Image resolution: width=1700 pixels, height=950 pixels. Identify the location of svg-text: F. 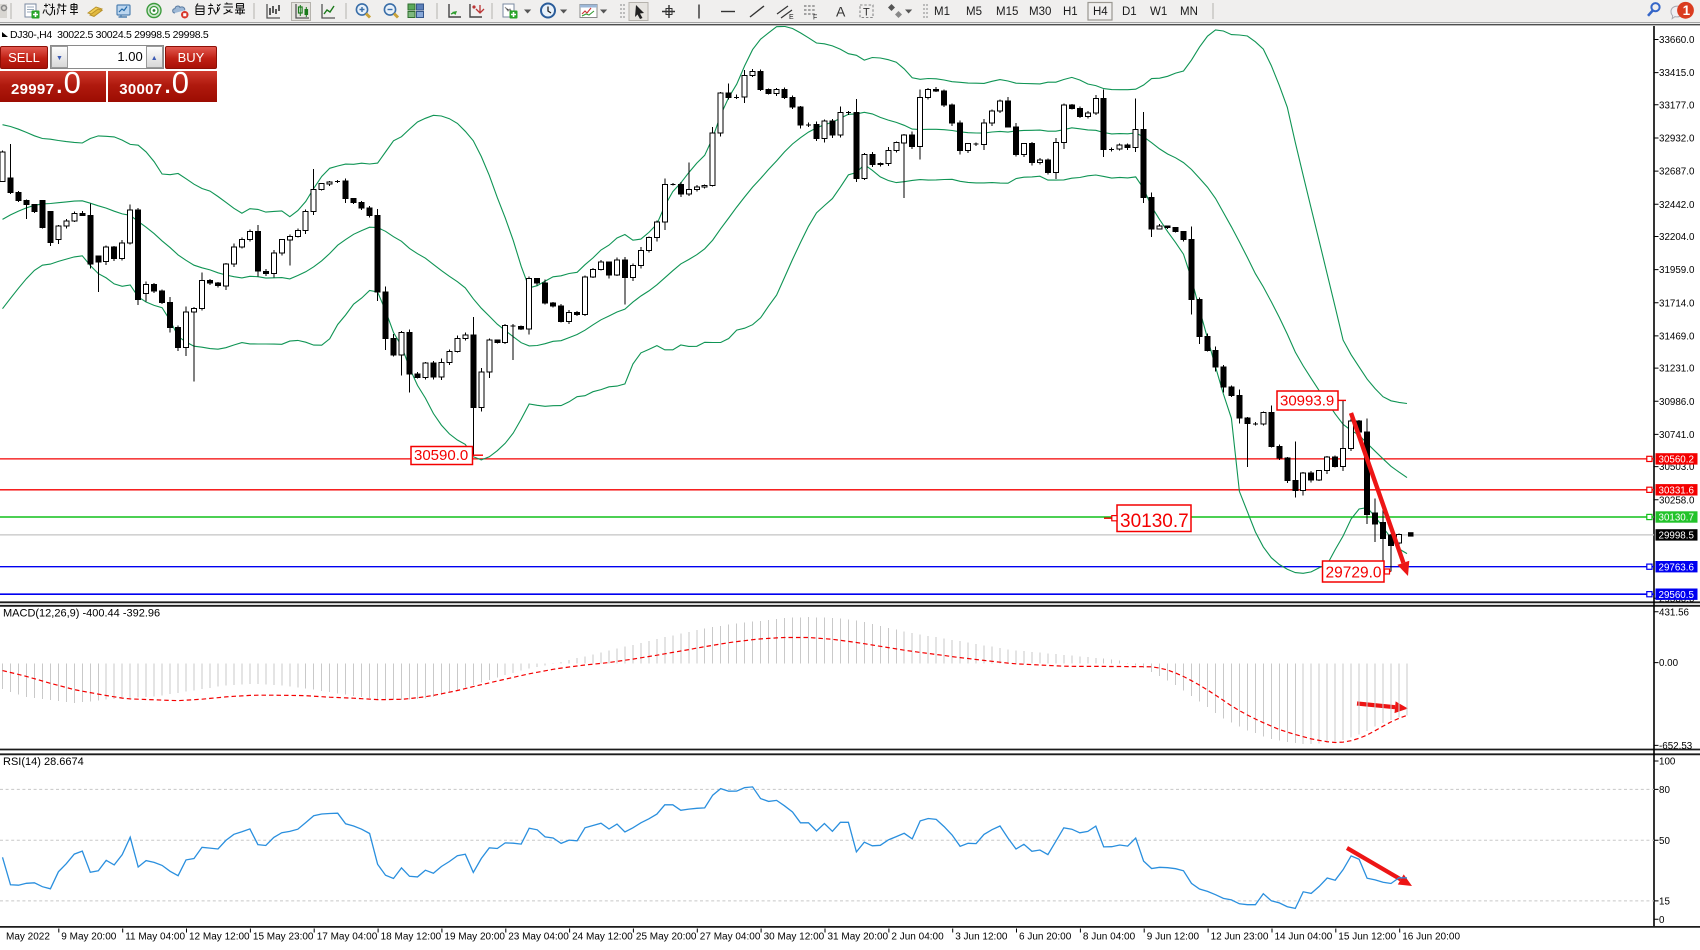
(815, 18).